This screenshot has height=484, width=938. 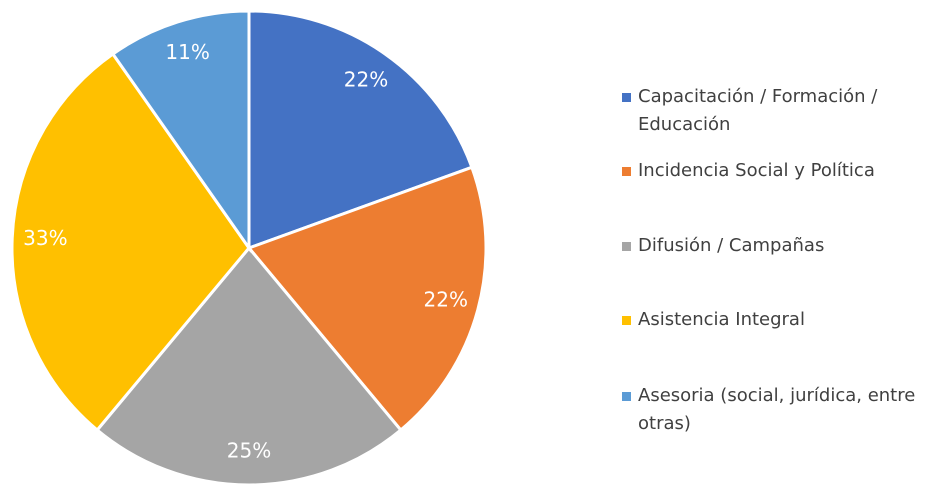 I want to click on legend-label: Difusión / Campañas, so click(x=731, y=245).